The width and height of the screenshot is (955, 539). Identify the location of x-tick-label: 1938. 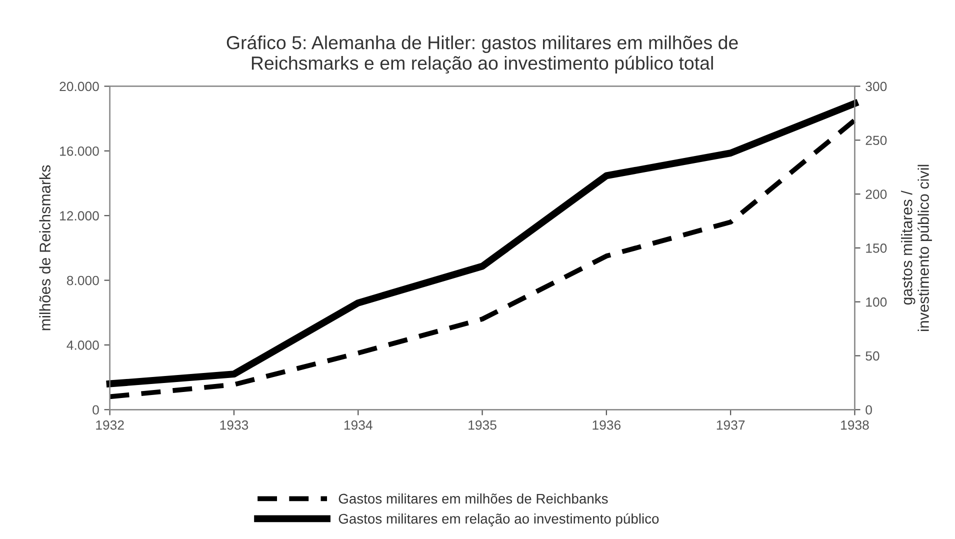
(855, 425).